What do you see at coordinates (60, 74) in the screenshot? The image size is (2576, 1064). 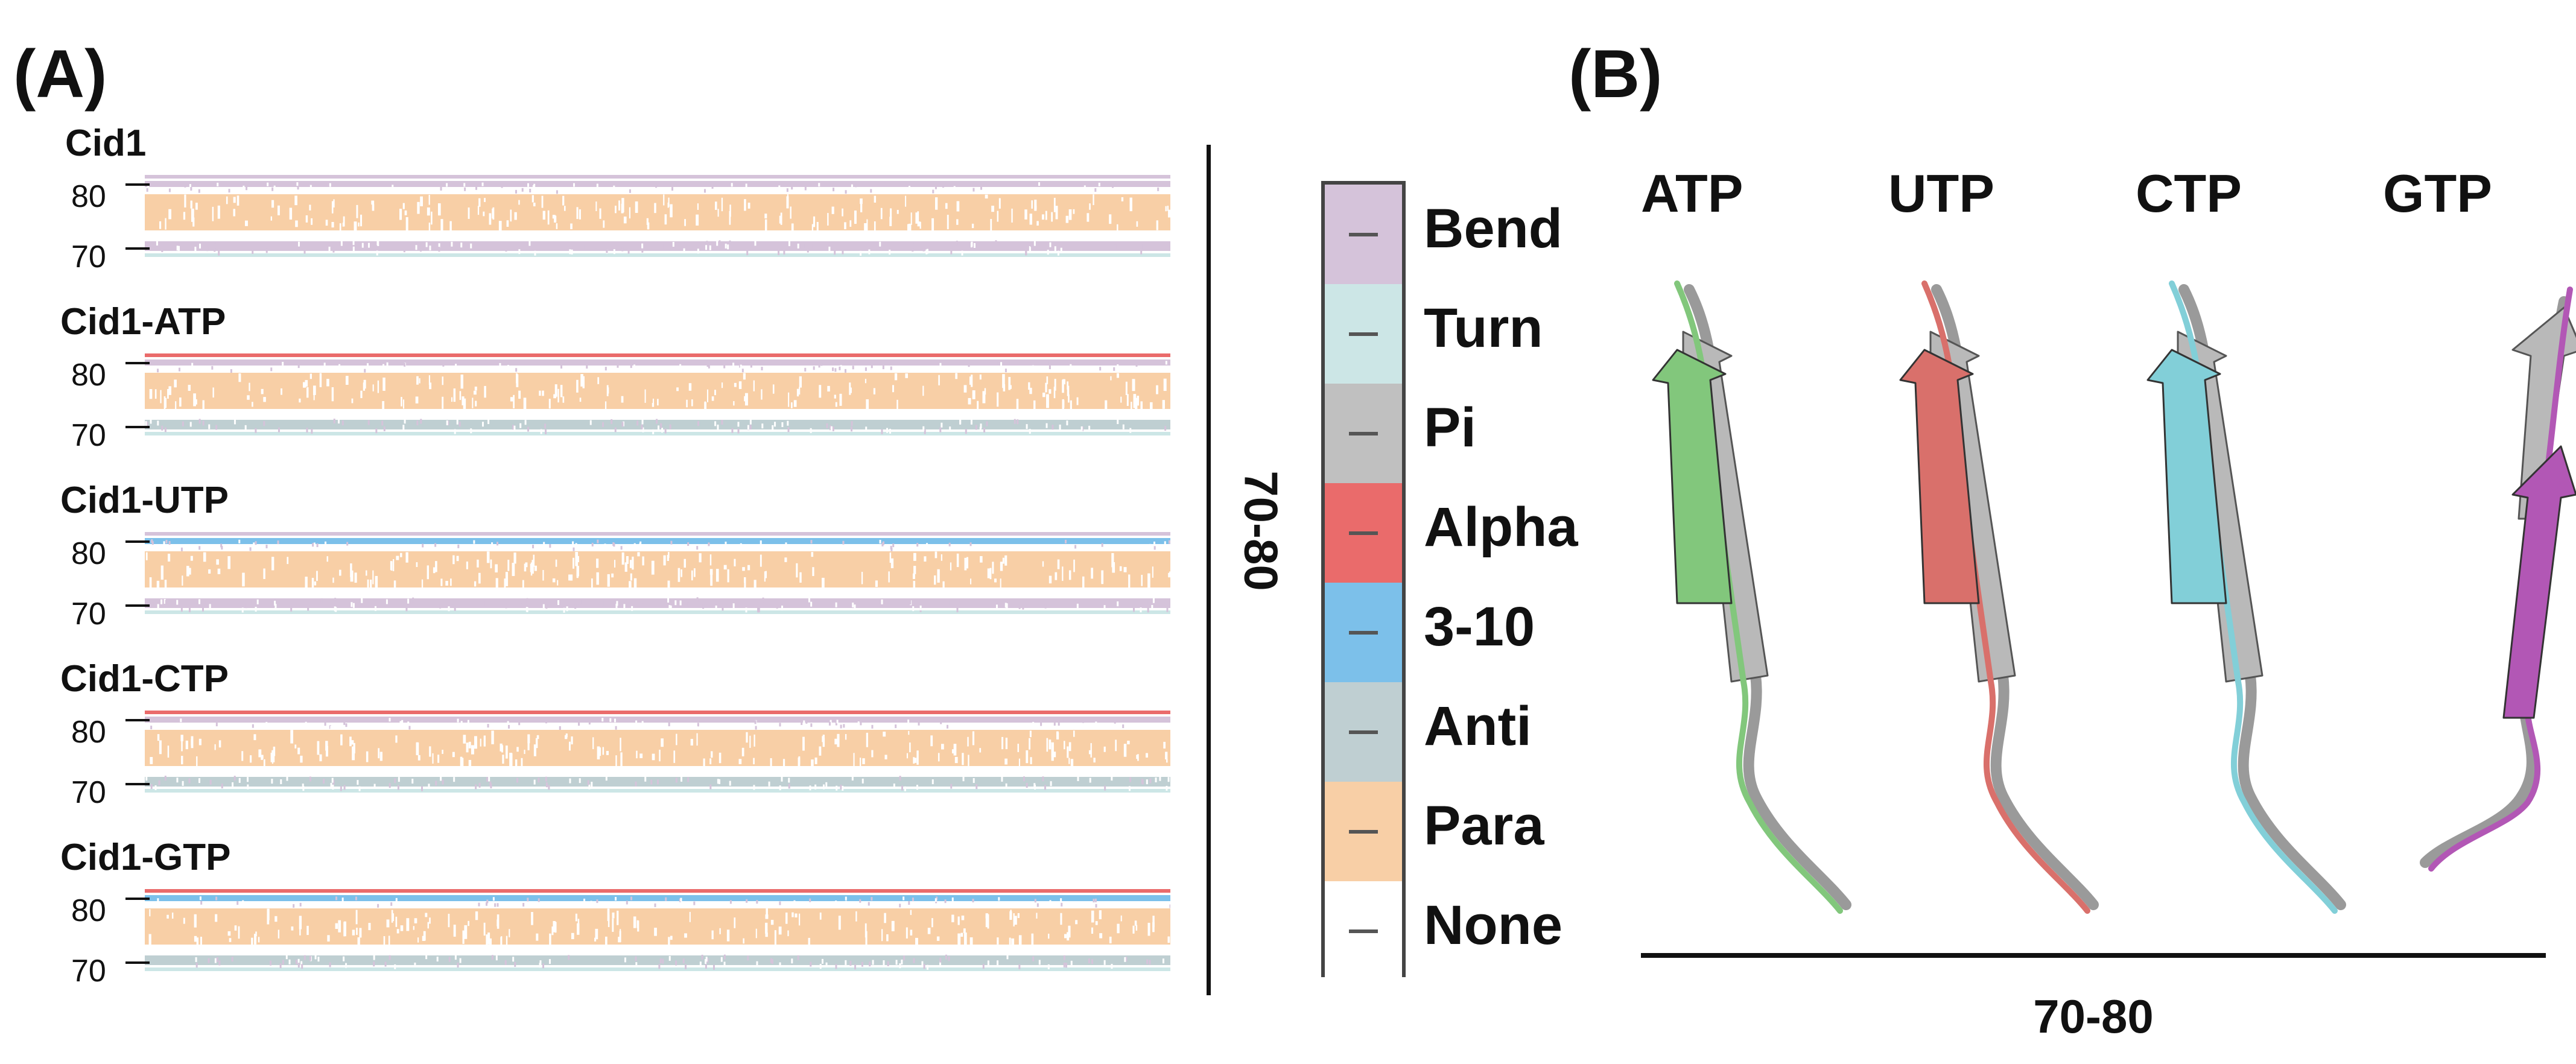 I see `panel-a-label: (A)` at bounding box center [60, 74].